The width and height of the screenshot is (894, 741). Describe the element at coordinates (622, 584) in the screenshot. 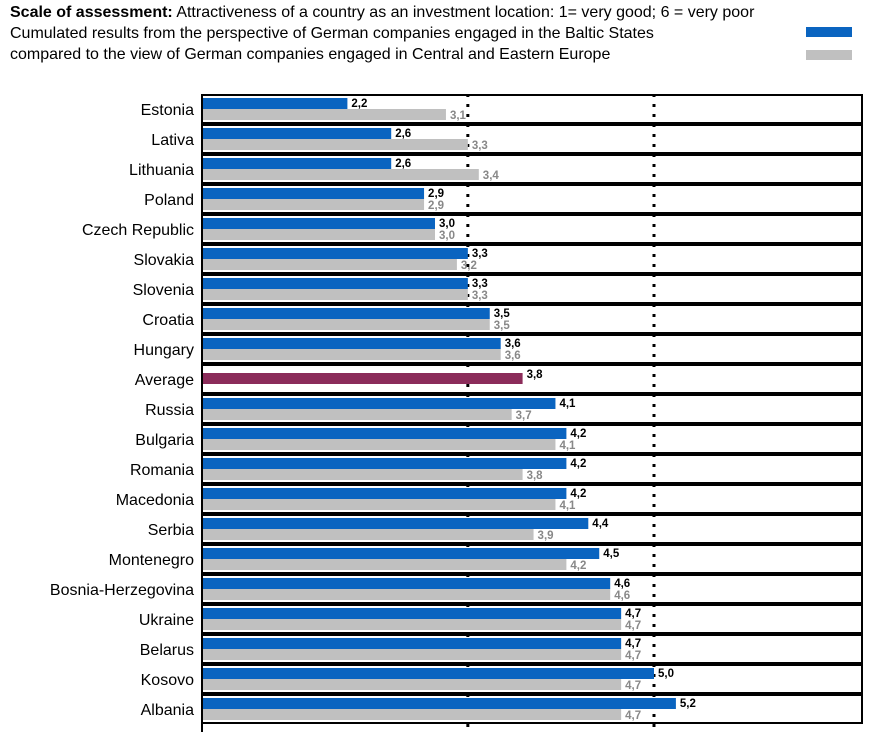

I see `data-label-baltic: 4,6` at that location.